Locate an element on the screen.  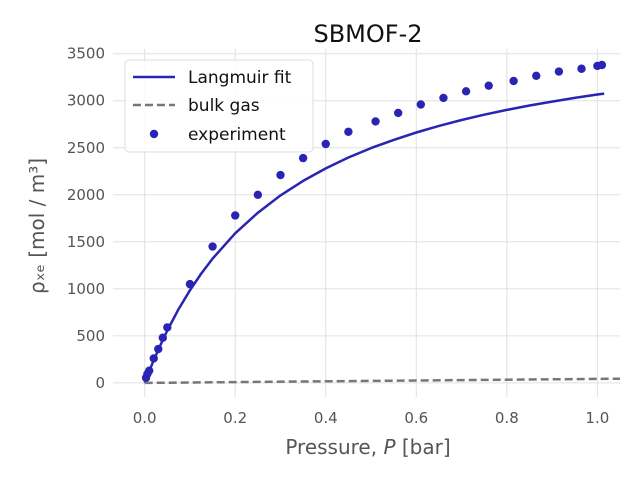
chart-title: SBMOF-2 is located at coordinates (367, 34).